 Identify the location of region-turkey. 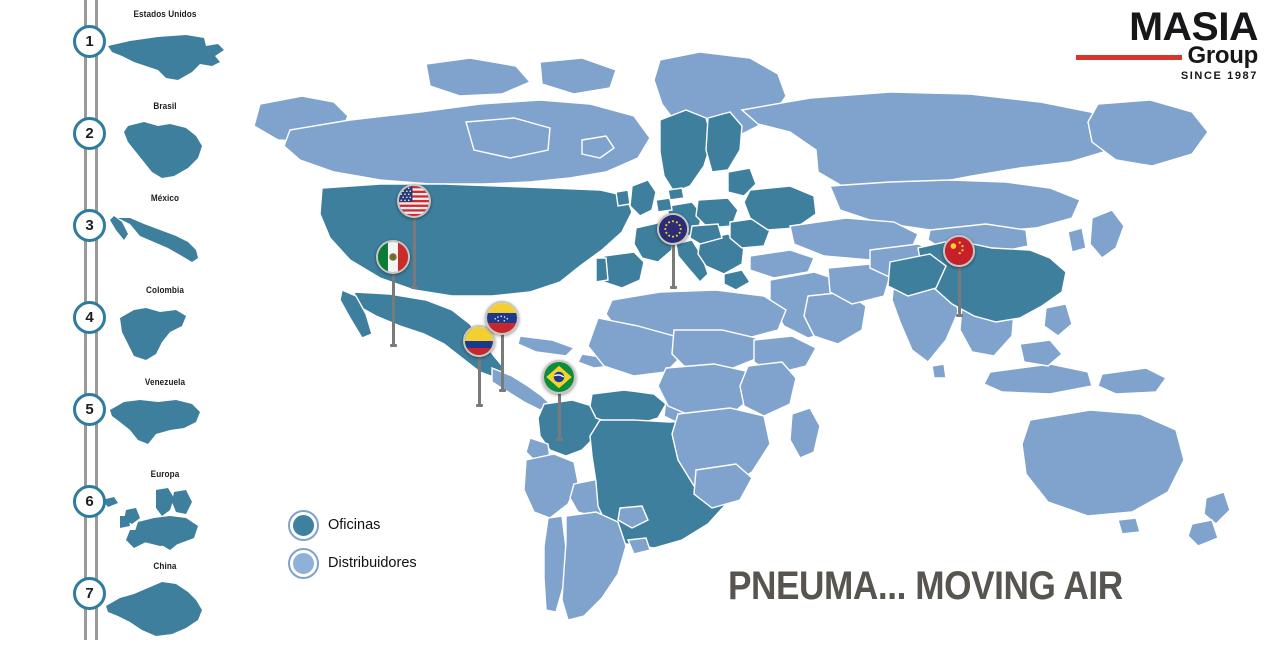
(782, 264).